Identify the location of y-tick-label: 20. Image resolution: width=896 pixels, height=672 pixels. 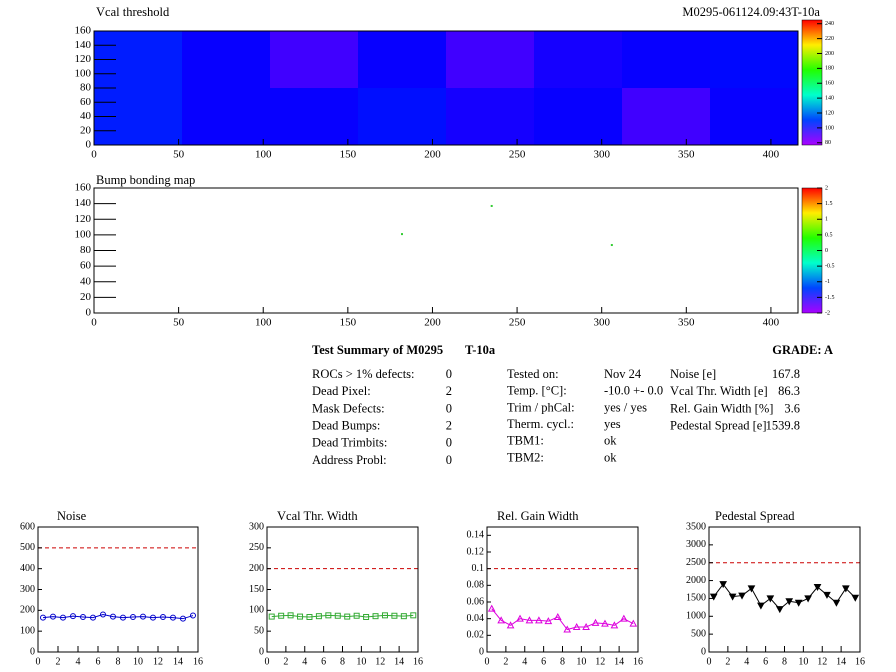
(86, 130).